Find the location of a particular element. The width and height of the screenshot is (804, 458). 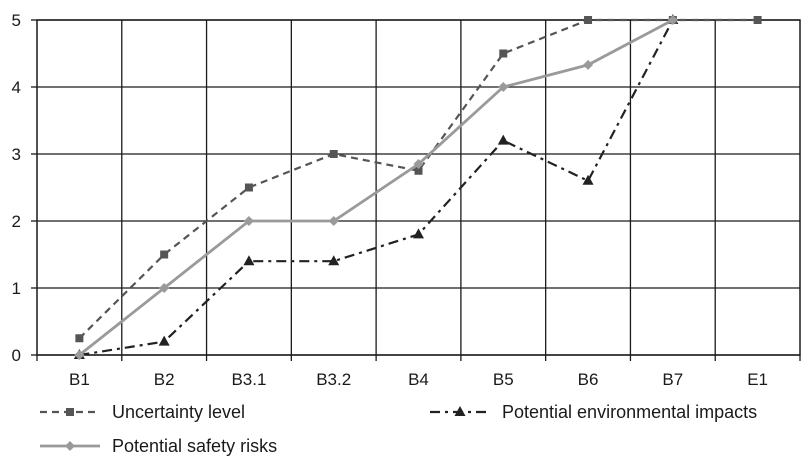

x-tick-label: B1 is located at coordinates (79, 379).